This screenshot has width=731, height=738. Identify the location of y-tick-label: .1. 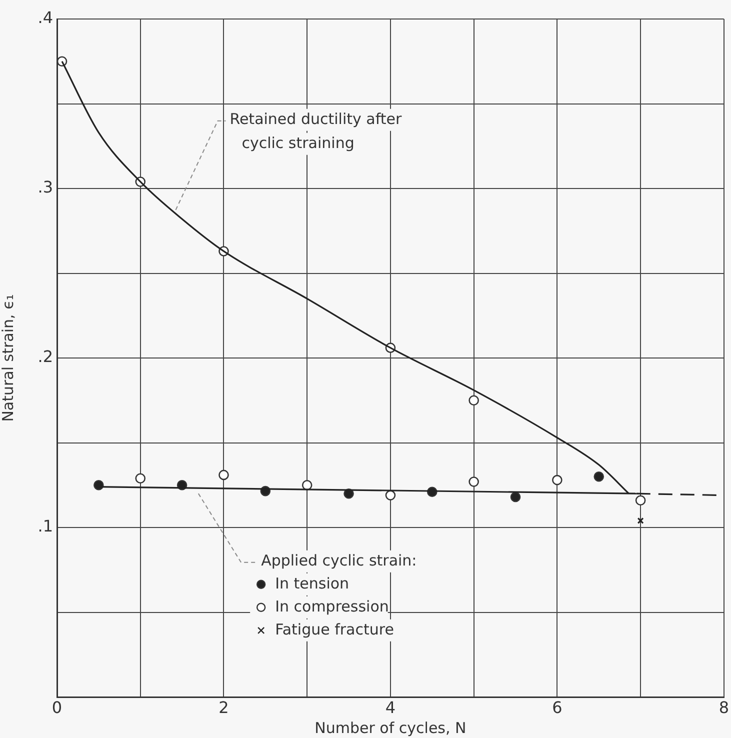
(45, 526).